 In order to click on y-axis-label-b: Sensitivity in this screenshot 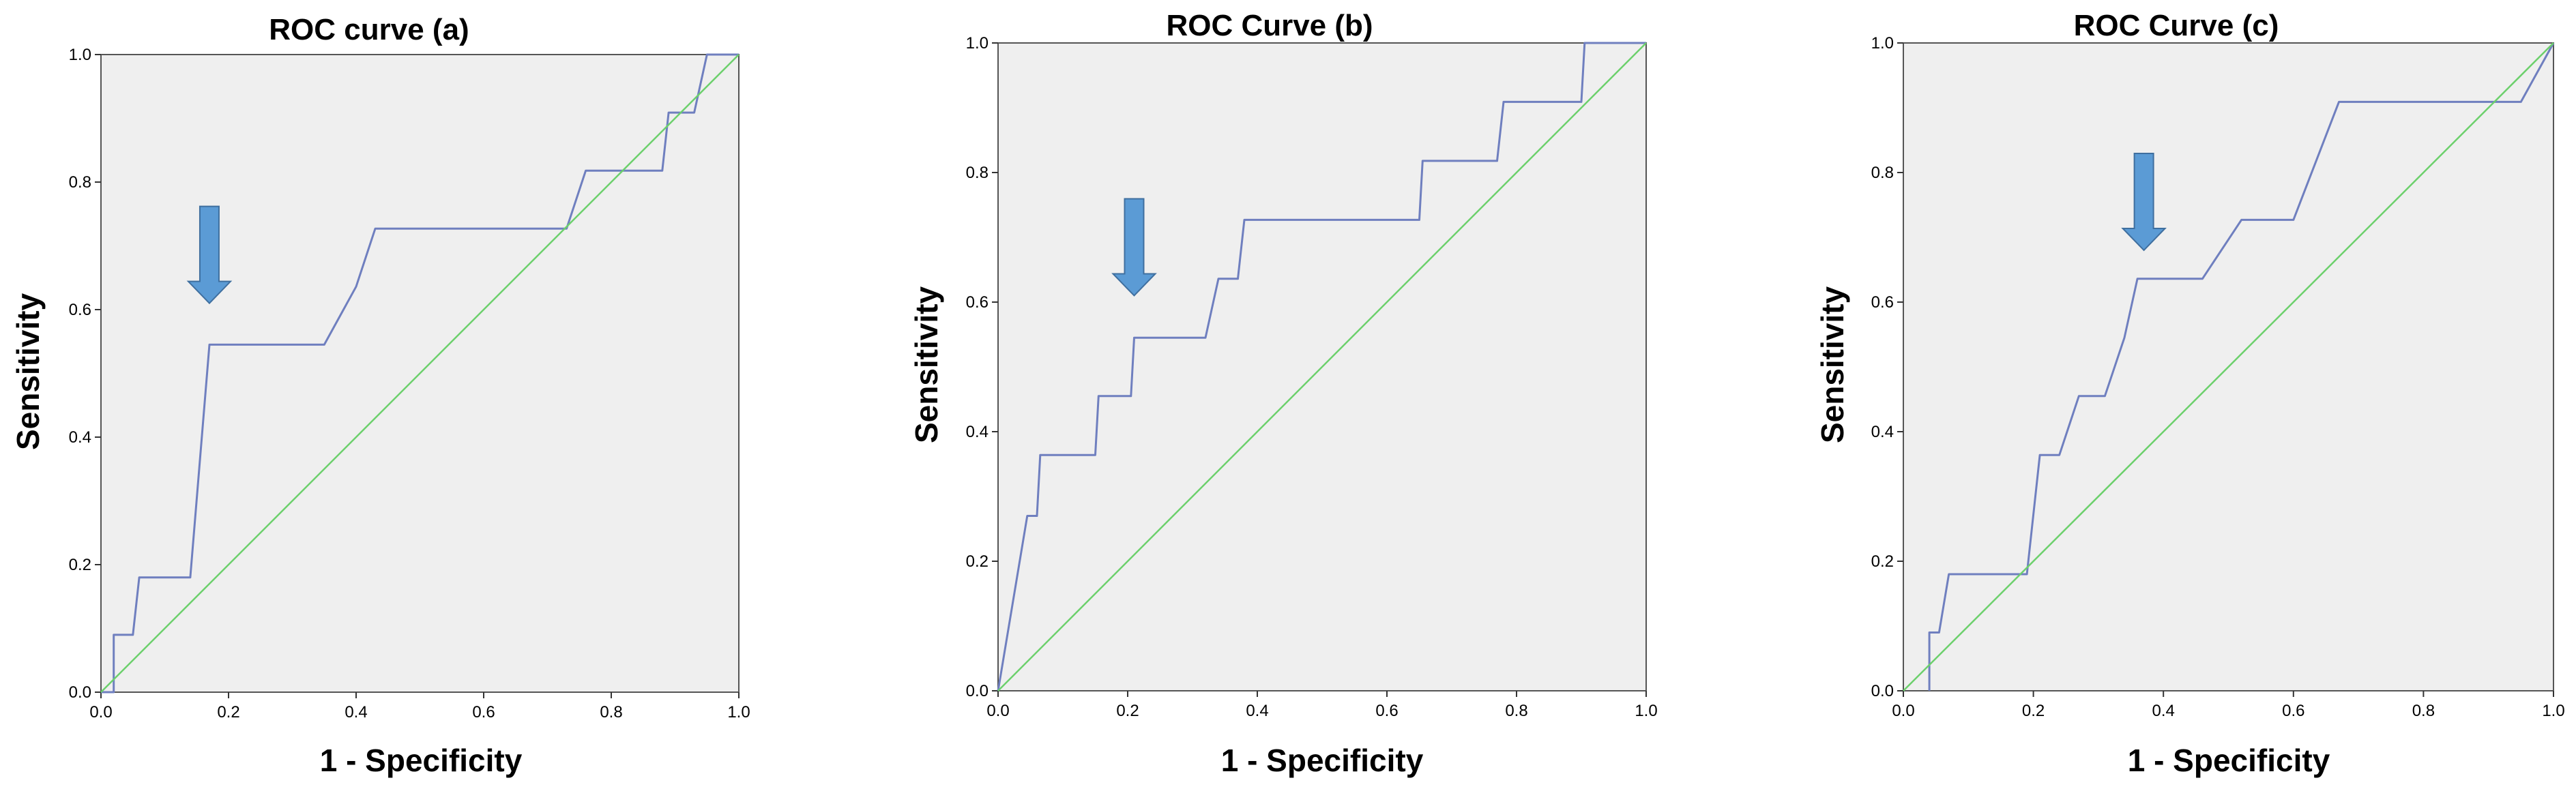, I will do `click(926, 365)`.